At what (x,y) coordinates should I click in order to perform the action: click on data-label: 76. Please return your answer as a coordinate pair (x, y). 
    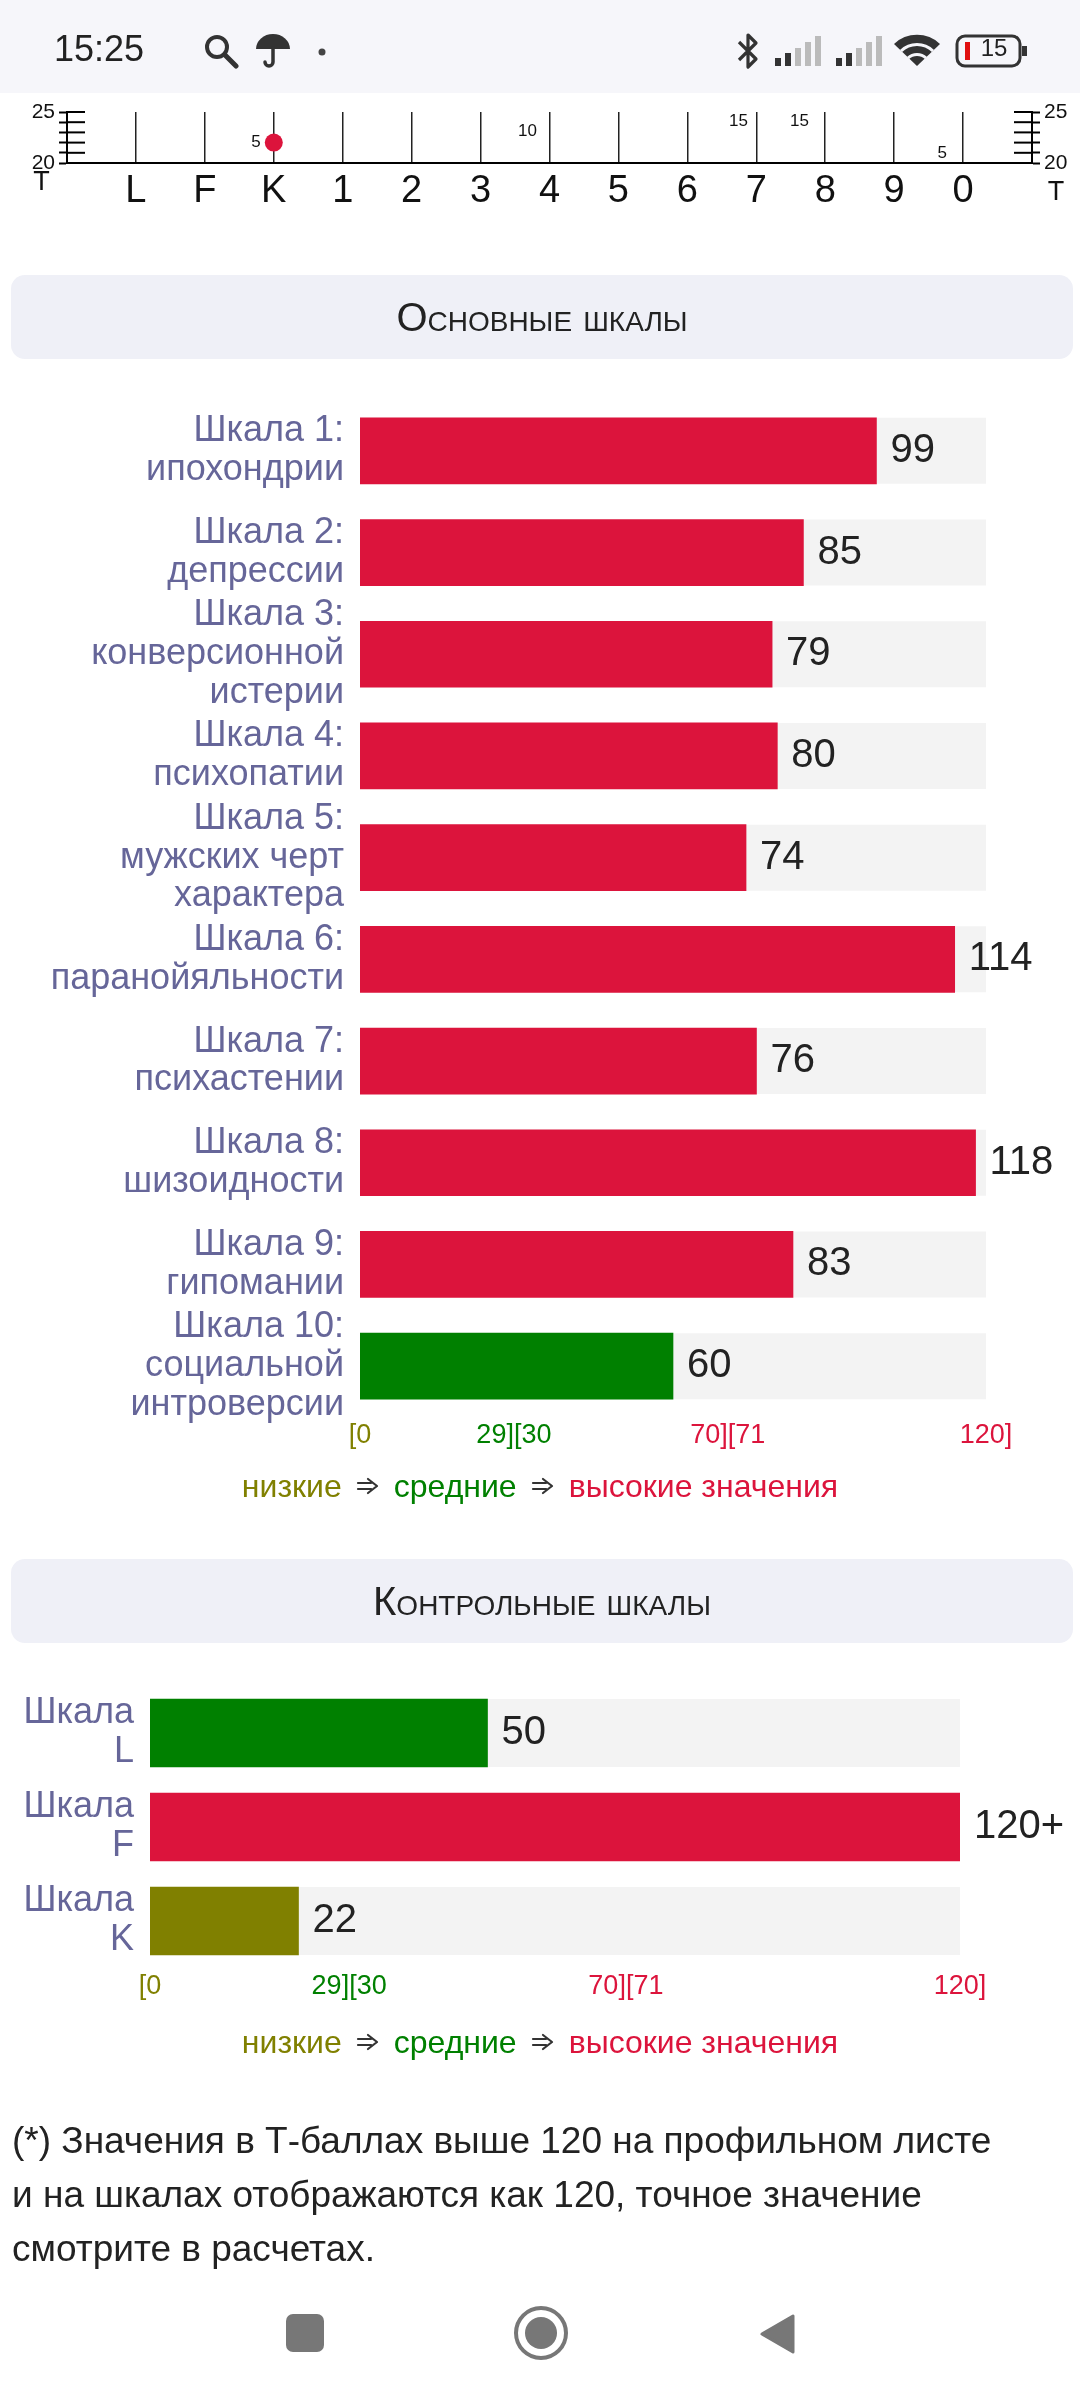
    Looking at the image, I should click on (792, 1058).